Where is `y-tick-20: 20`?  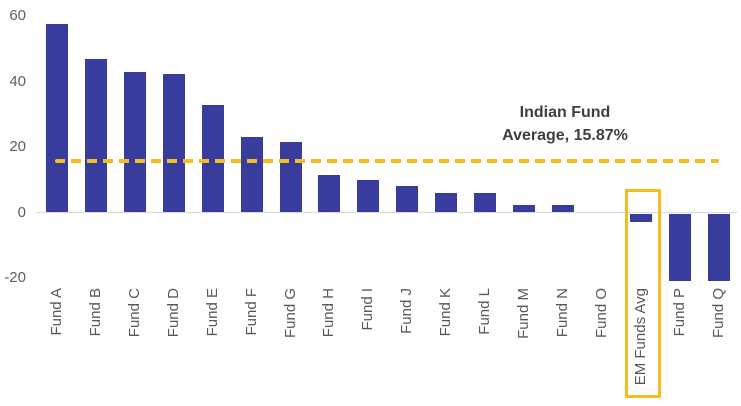
y-tick-20: 20 is located at coordinates (17, 147).